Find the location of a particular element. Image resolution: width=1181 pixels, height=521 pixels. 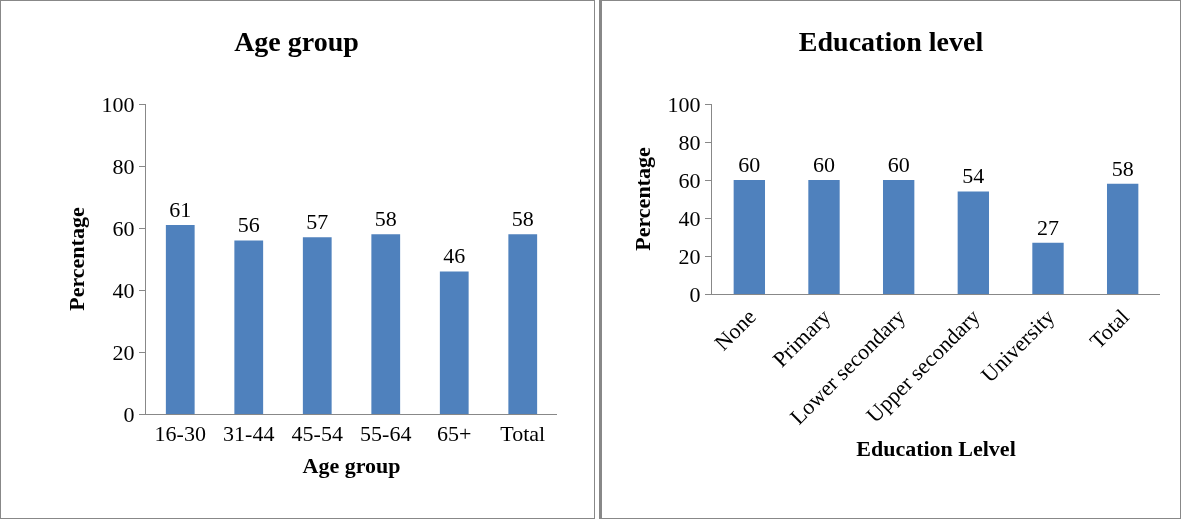

x-tick-label: 16-30 is located at coordinates (180, 434).